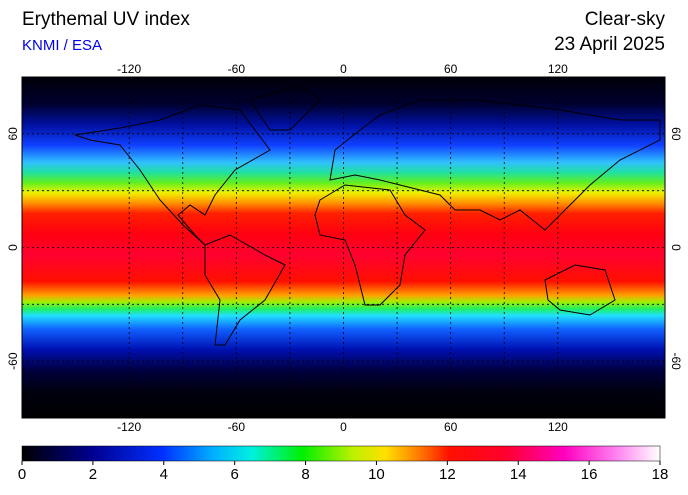  Describe the element at coordinates (518, 474) in the screenshot. I see `colorbar-tick-label: 14` at that location.